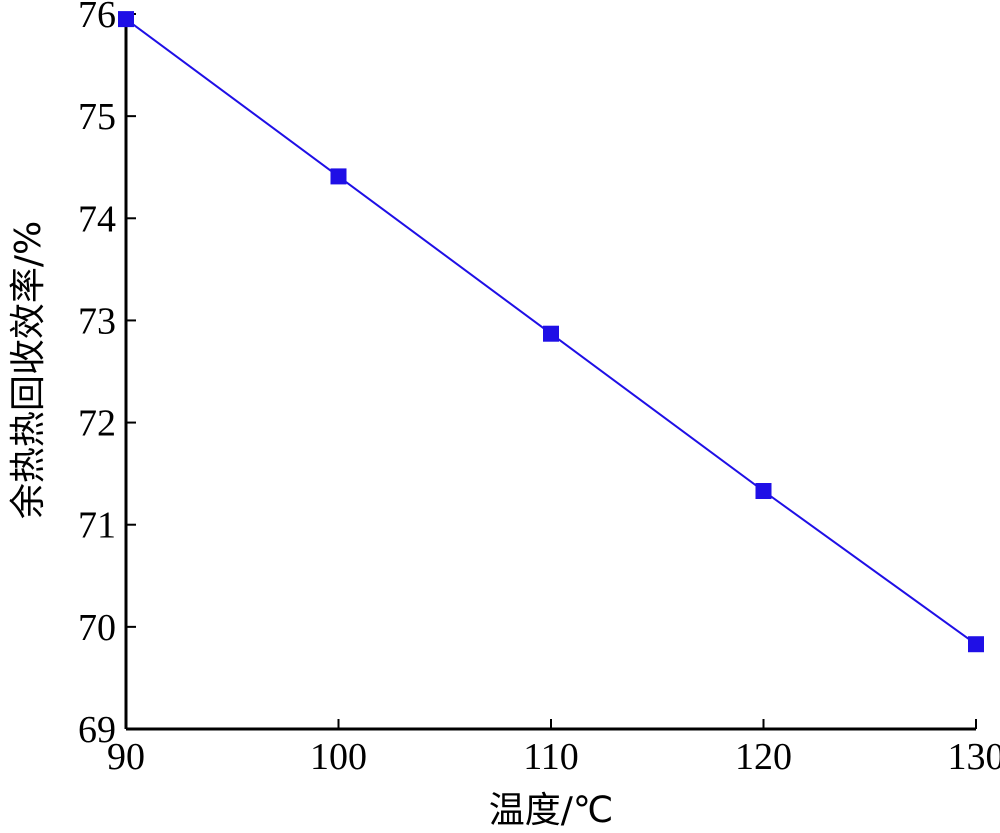 The image size is (1000, 833). I want to click on y-axis-title: 余热热回收效率/%, so click(28, 370).